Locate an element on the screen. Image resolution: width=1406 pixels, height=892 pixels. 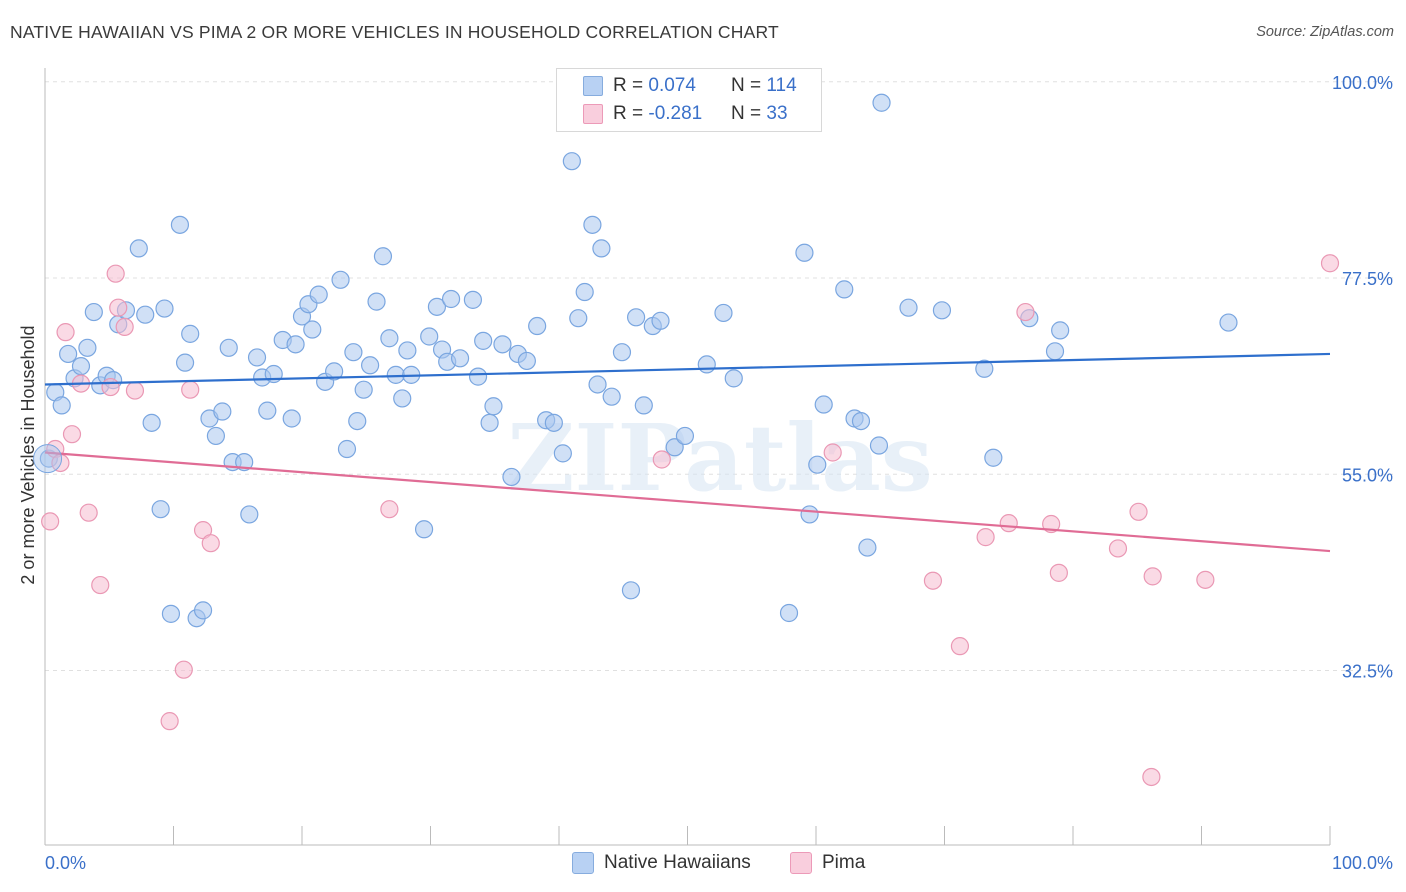
legend-r-value: -0.281 is located at coordinates (675, 113).